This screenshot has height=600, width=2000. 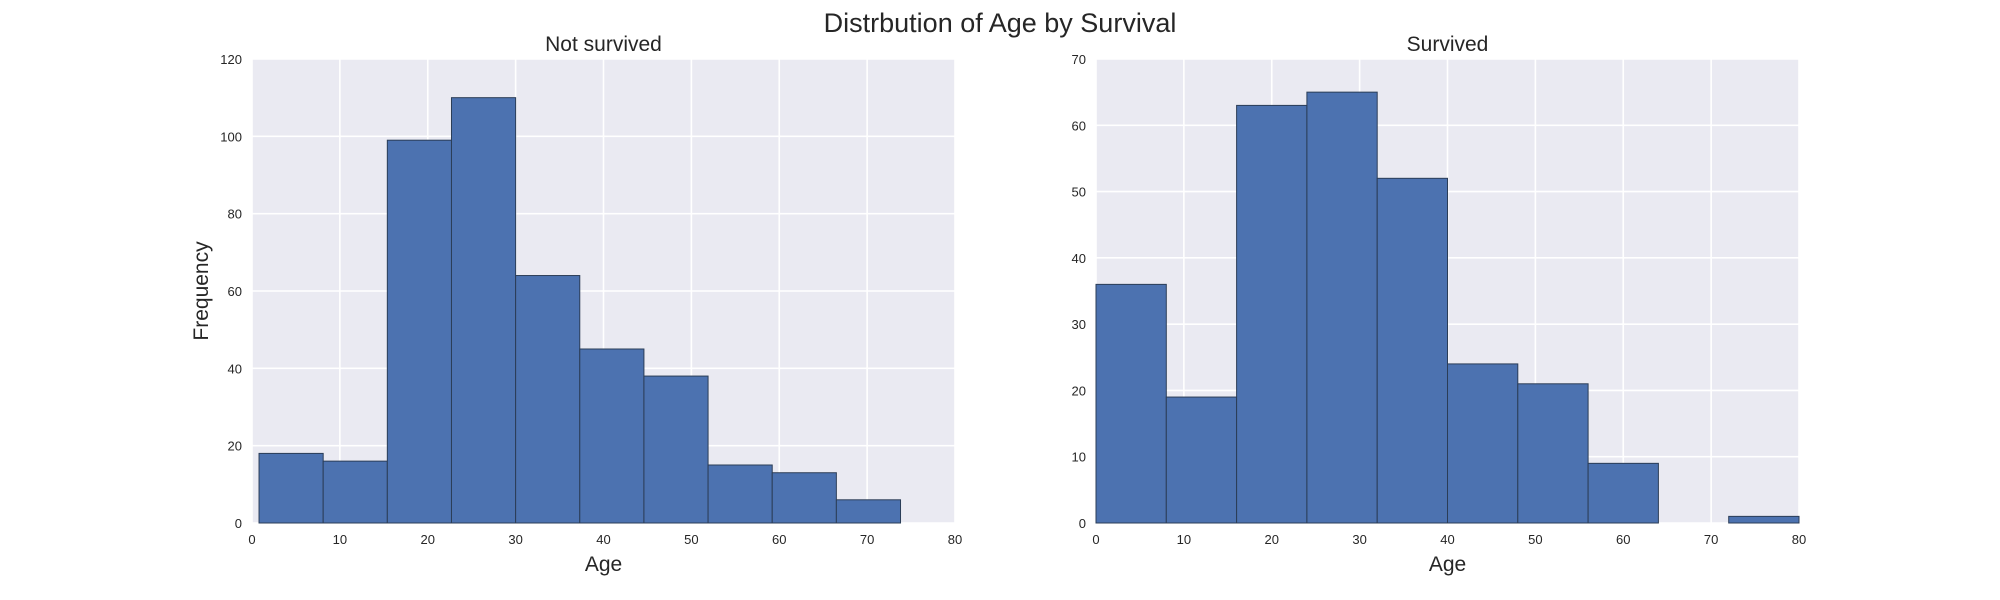 What do you see at coordinates (1448, 44) in the screenshot?
I see `panel-title: Survived` at bounding box center [1448, 44].